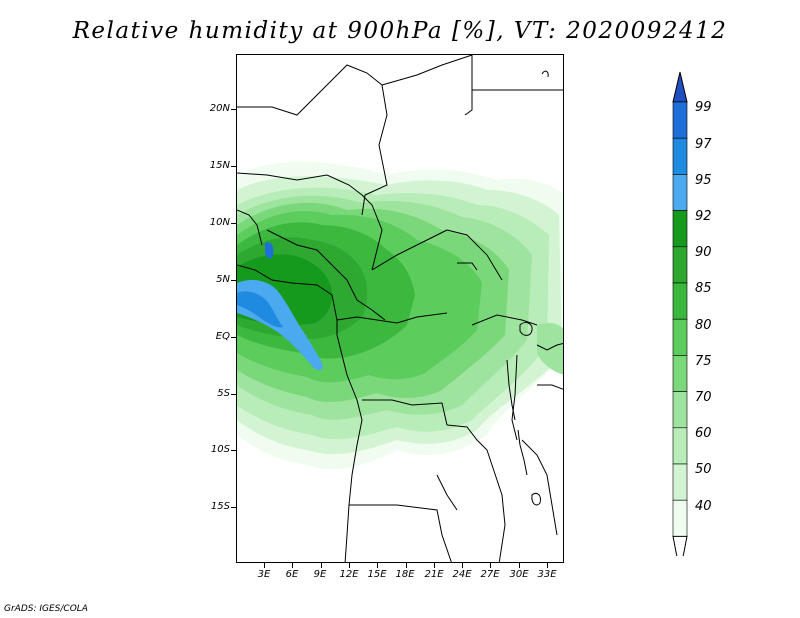 The width and height of the screenshot is (800, 618). I want to click on colorbar-label: 80, so click(703, 325).